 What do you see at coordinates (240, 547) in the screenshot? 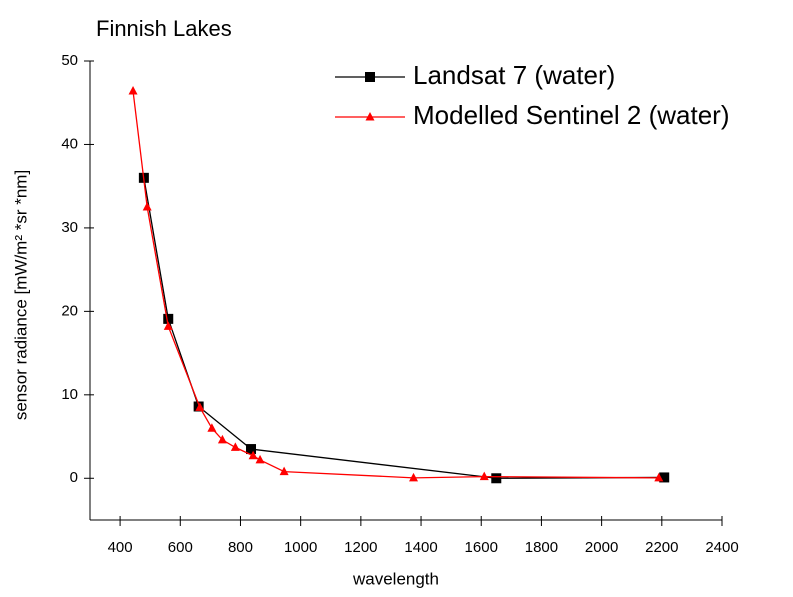
I see `x-tick-label: 800` at bounding box center [240, 547].